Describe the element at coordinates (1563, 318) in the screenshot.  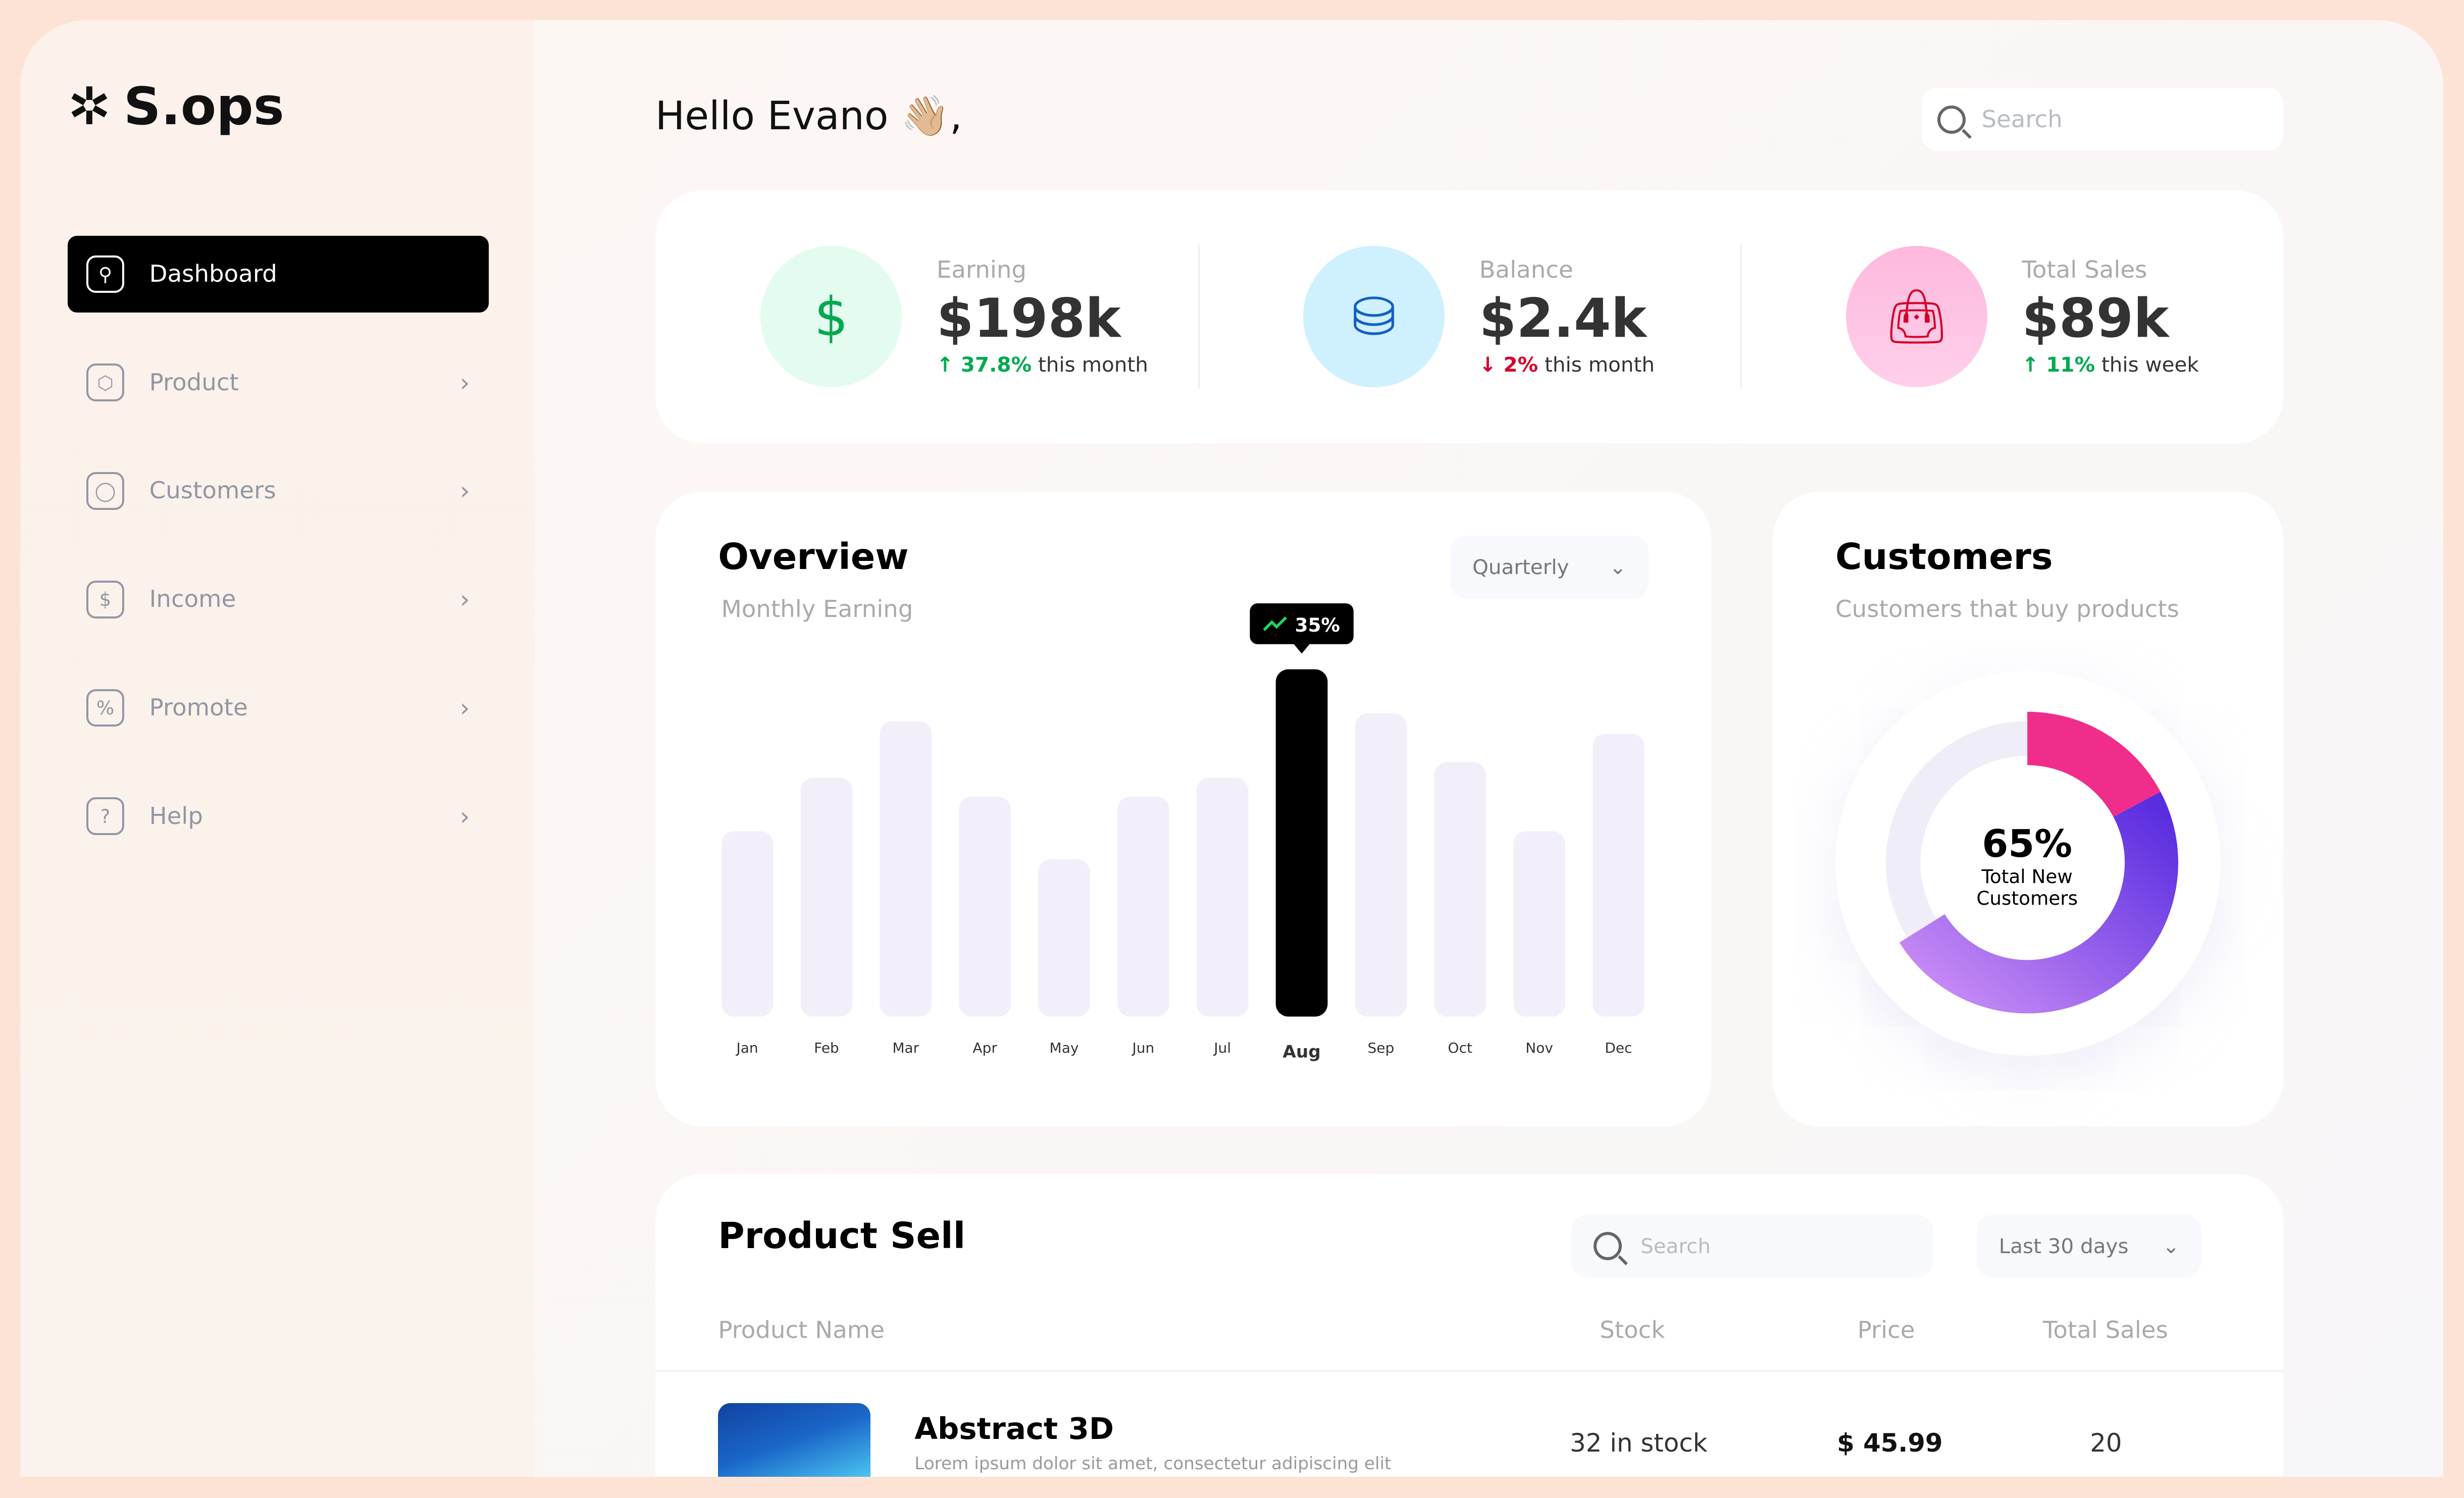
I see `stat-value: $2.4k` at that location.